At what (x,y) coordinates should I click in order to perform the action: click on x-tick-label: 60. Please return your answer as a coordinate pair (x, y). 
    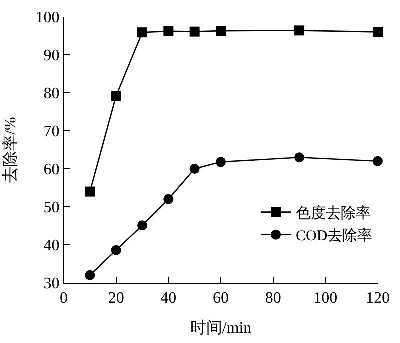
    Looking at the image, I should click on (221, 299).